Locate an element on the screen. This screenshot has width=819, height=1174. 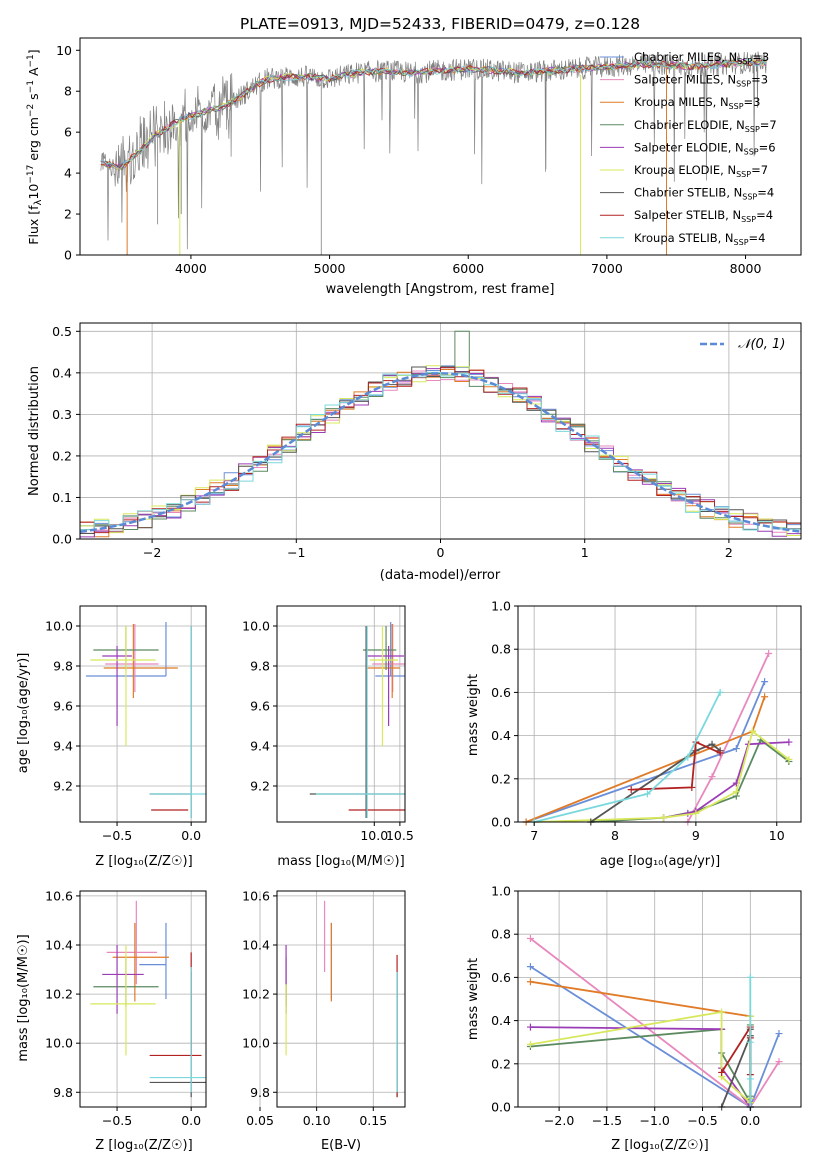
ebv-mass-ytick-label: 10.6 is located at coordinates (256, 895).